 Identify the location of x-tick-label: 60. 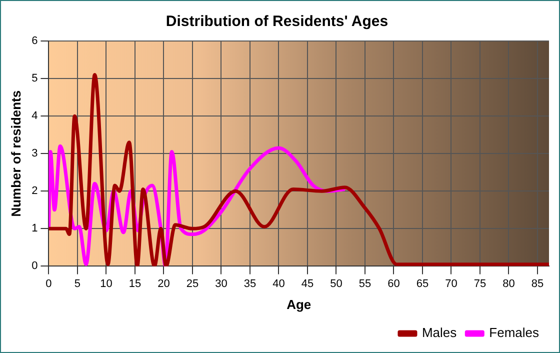
(394, 284).